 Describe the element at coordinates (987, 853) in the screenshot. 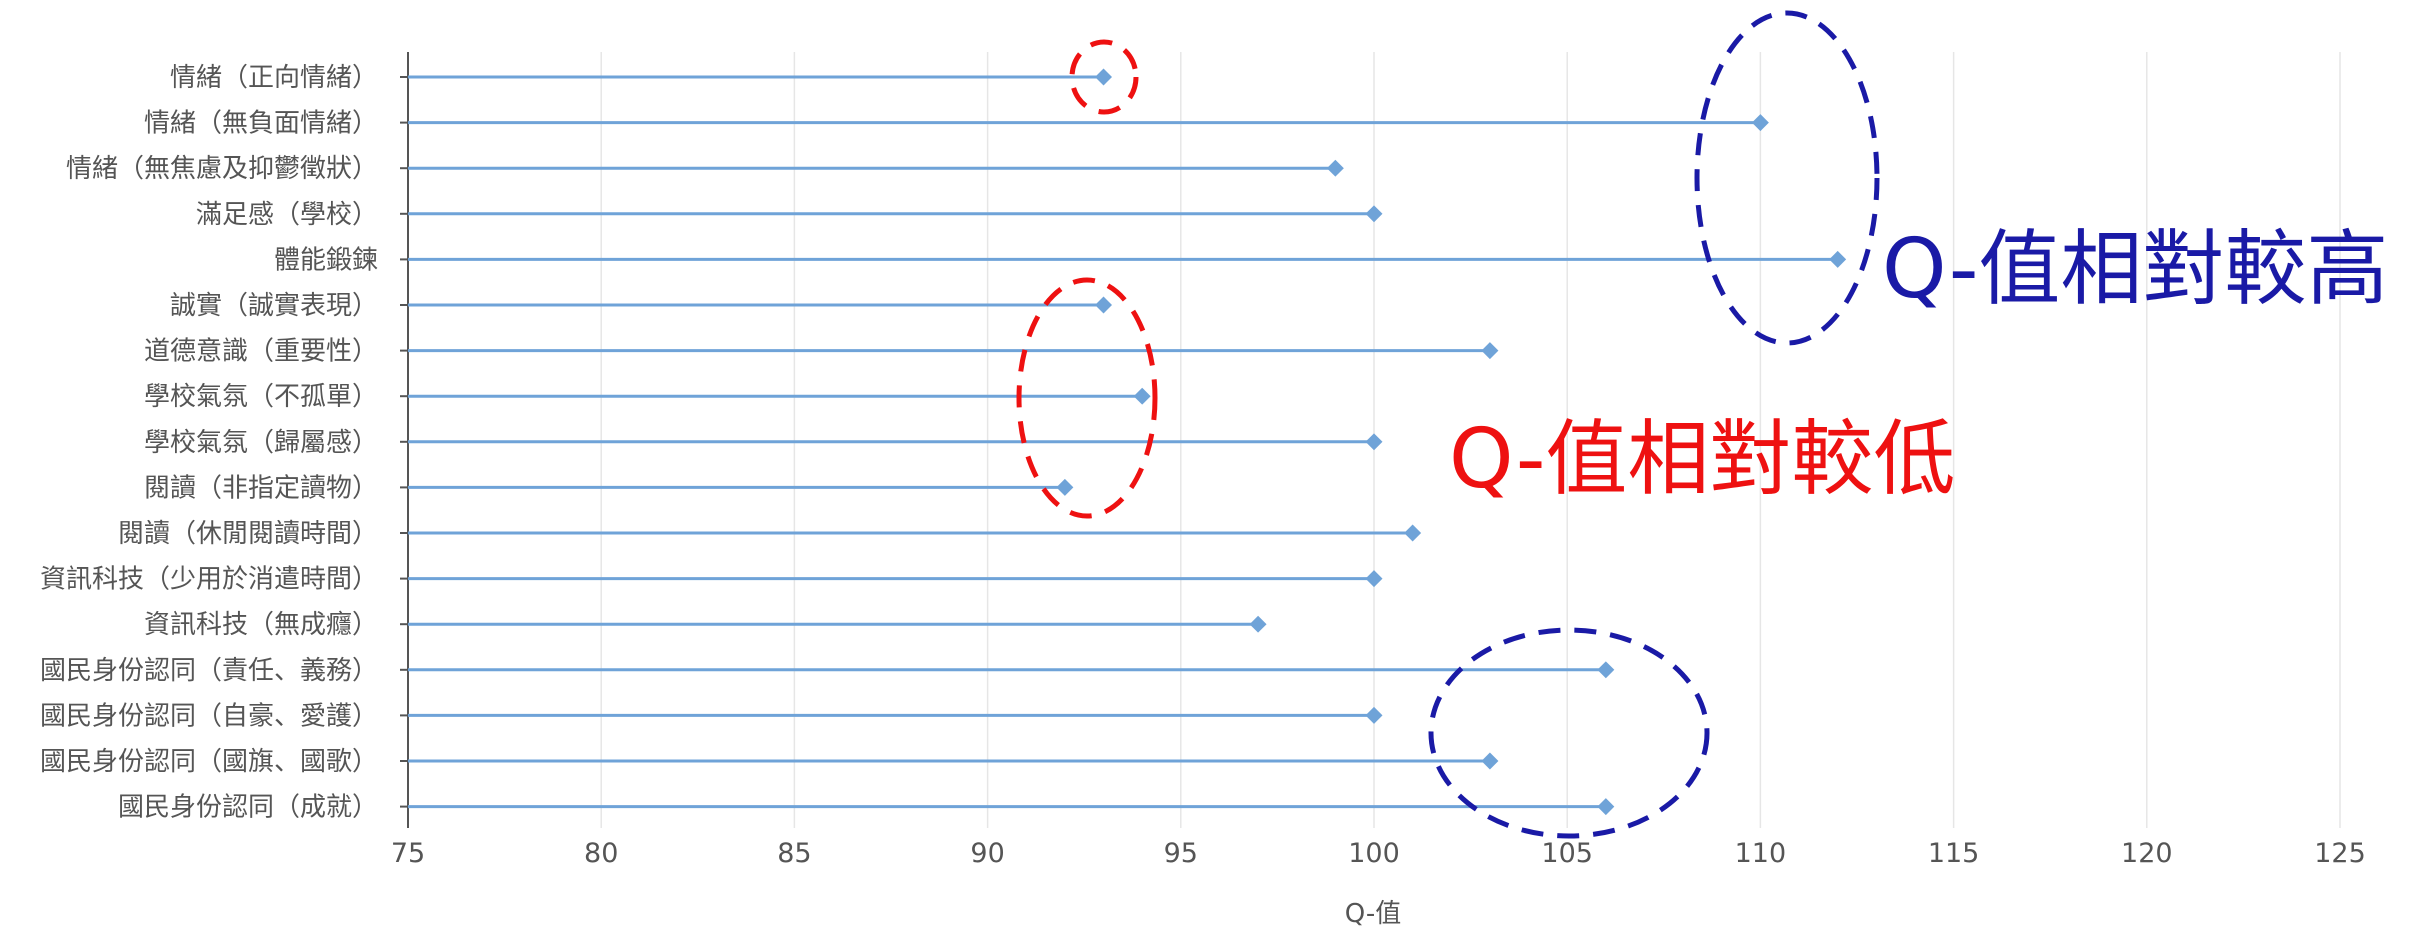

I see `x-tick-label: 90` at that location.